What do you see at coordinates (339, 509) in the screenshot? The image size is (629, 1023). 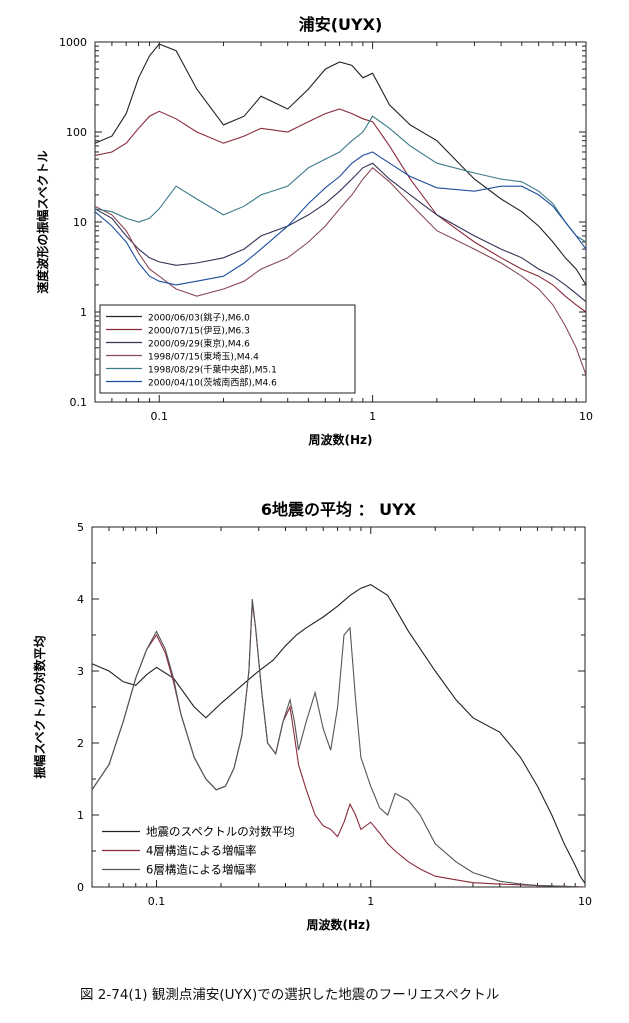 I see `chart-title: 6地震の平均 ： UYX` at bounding box center [339, 509].